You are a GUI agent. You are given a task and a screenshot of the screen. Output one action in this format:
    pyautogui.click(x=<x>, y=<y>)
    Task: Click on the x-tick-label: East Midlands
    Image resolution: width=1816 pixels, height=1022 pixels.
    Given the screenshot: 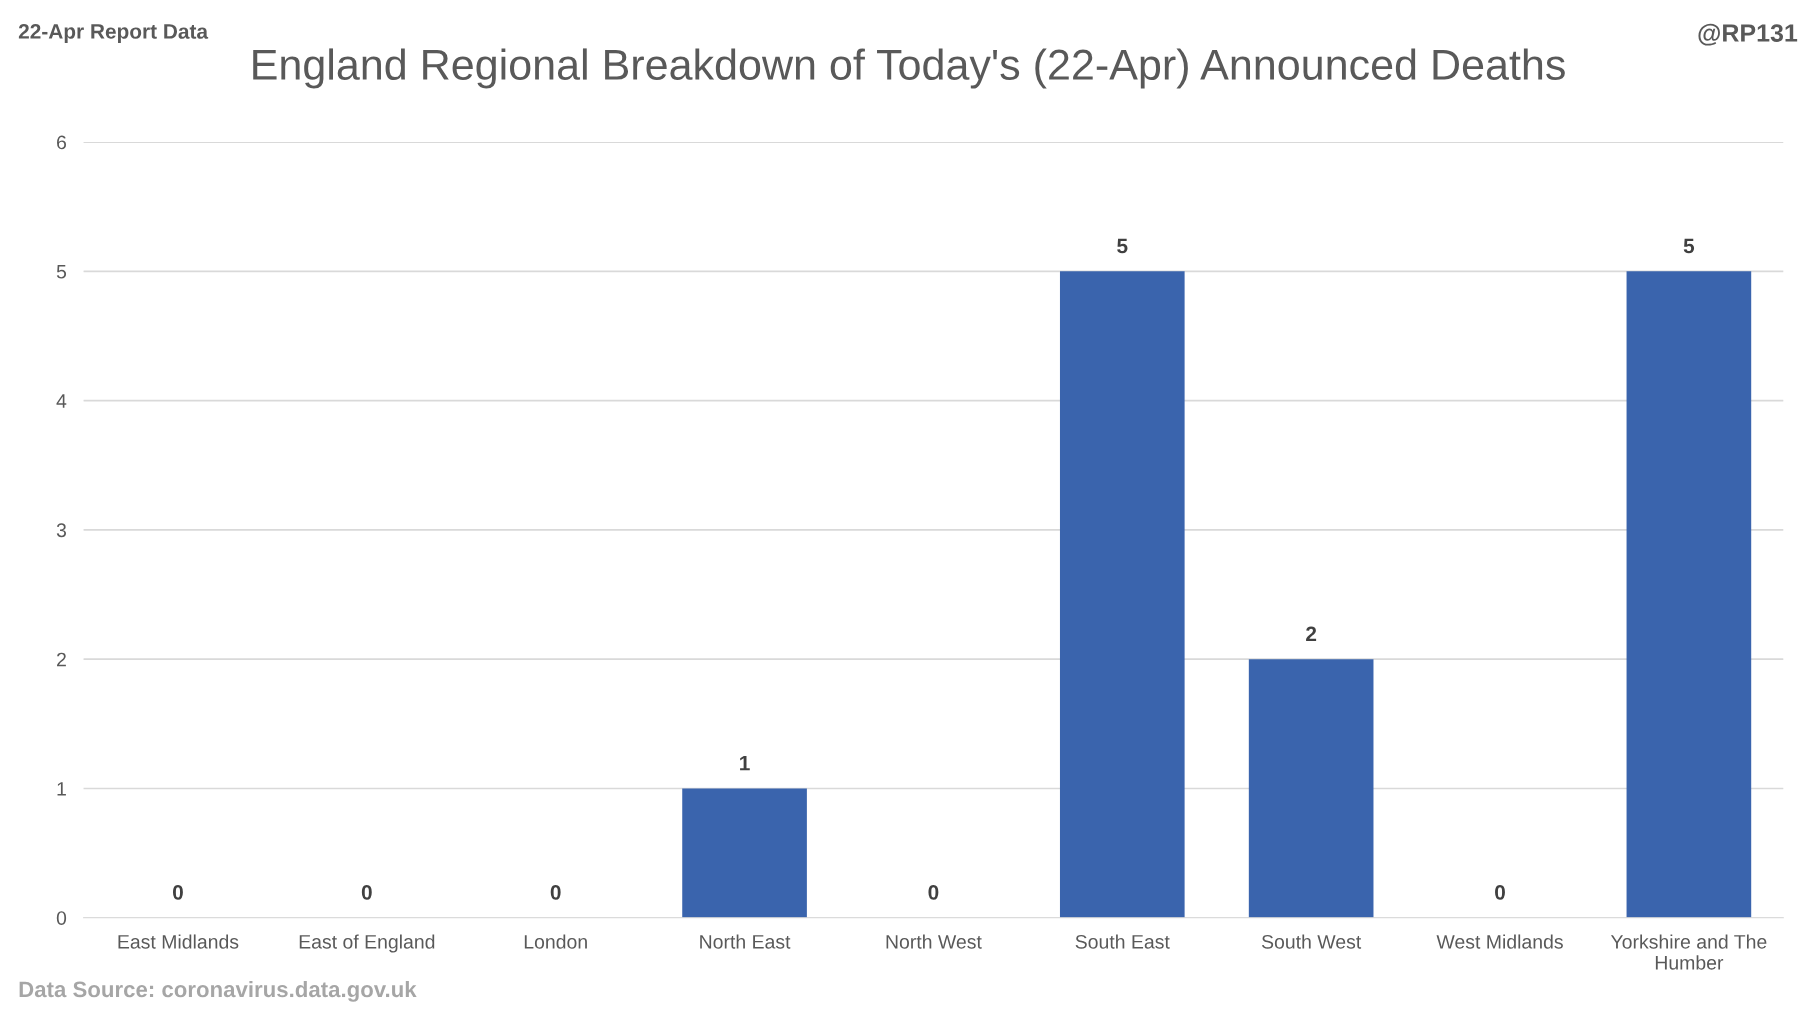 What is the action you would take?
    pyautogui.click(x=178, y=941)
    